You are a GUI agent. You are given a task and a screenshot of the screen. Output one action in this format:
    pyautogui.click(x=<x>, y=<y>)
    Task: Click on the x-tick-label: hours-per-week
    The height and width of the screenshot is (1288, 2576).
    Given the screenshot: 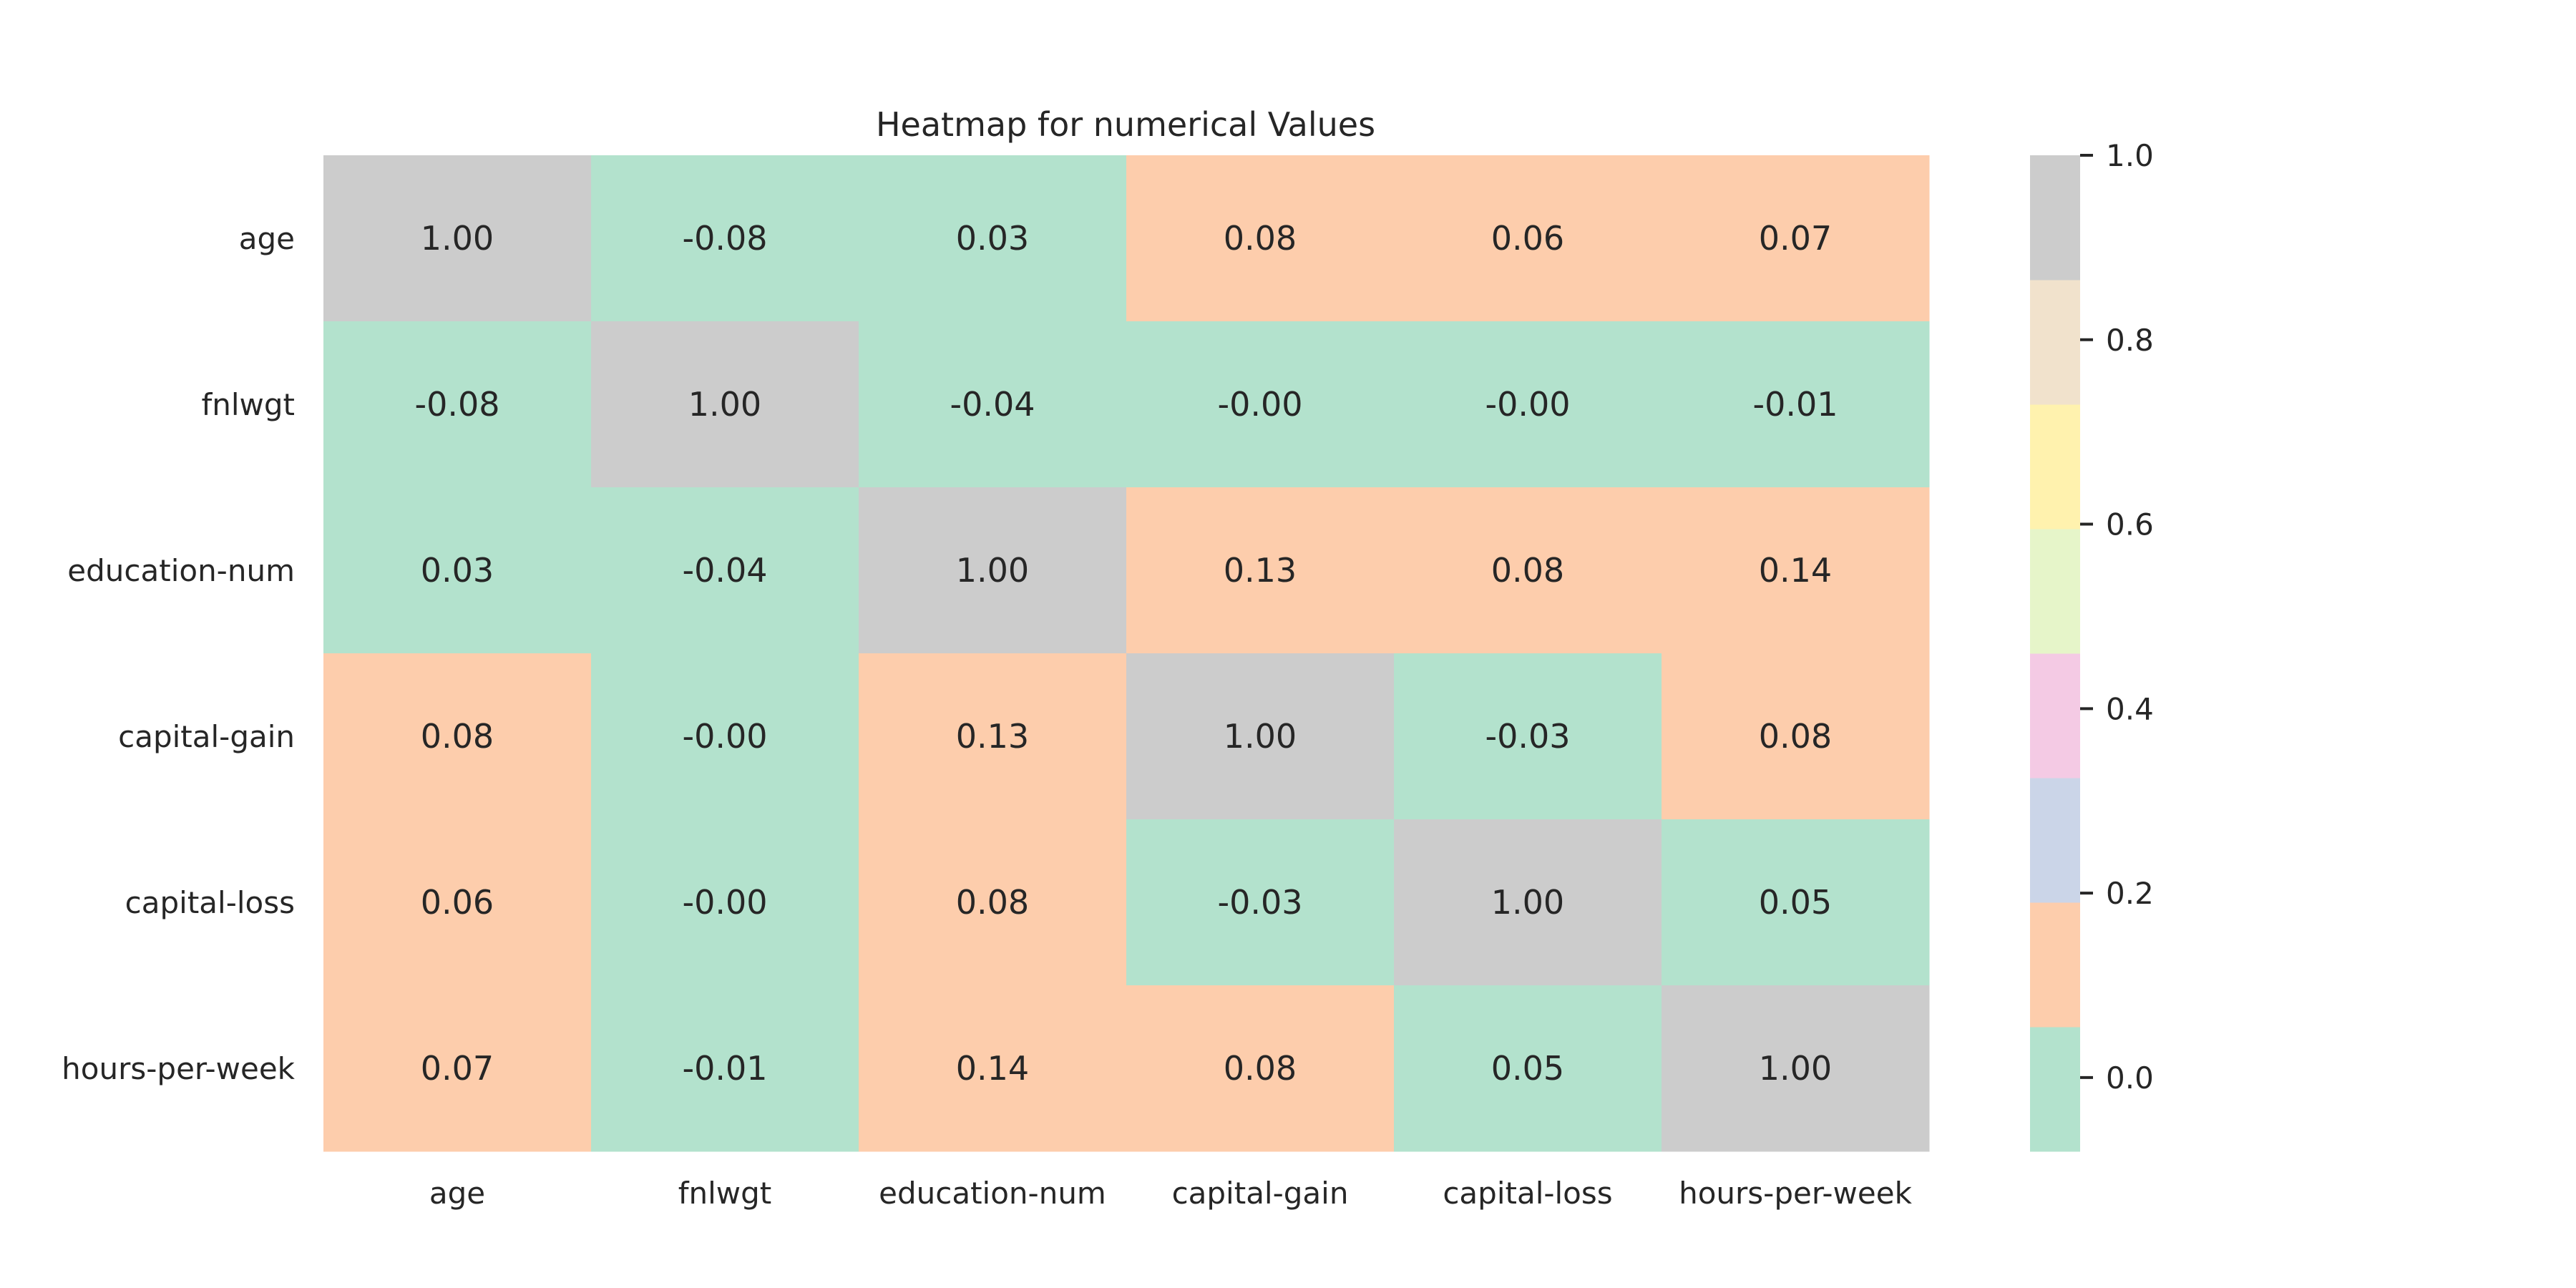 What is the action you would take?
    pyautogui.click(x=1796, y=1193)
    